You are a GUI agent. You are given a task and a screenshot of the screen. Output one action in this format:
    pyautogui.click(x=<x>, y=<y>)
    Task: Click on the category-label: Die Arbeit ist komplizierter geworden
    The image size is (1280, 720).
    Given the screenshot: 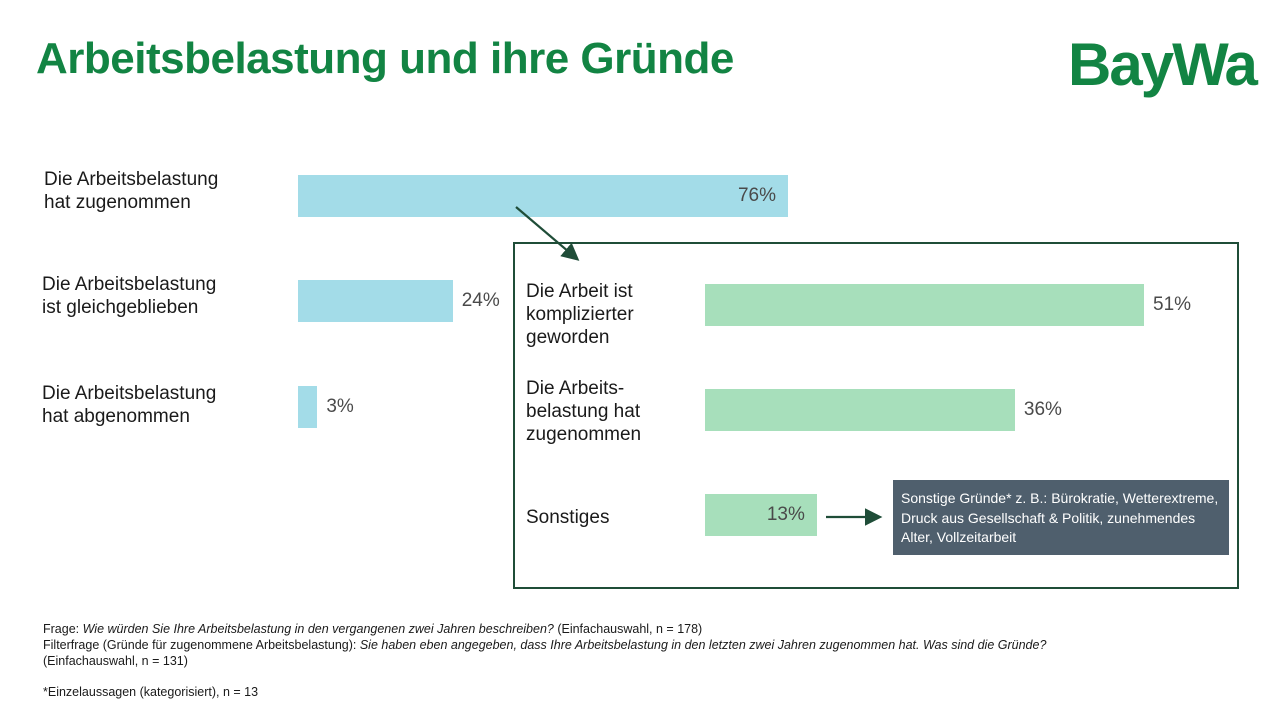 What is the action you would take?
    pyautogui.click(x=580, y=314)
    